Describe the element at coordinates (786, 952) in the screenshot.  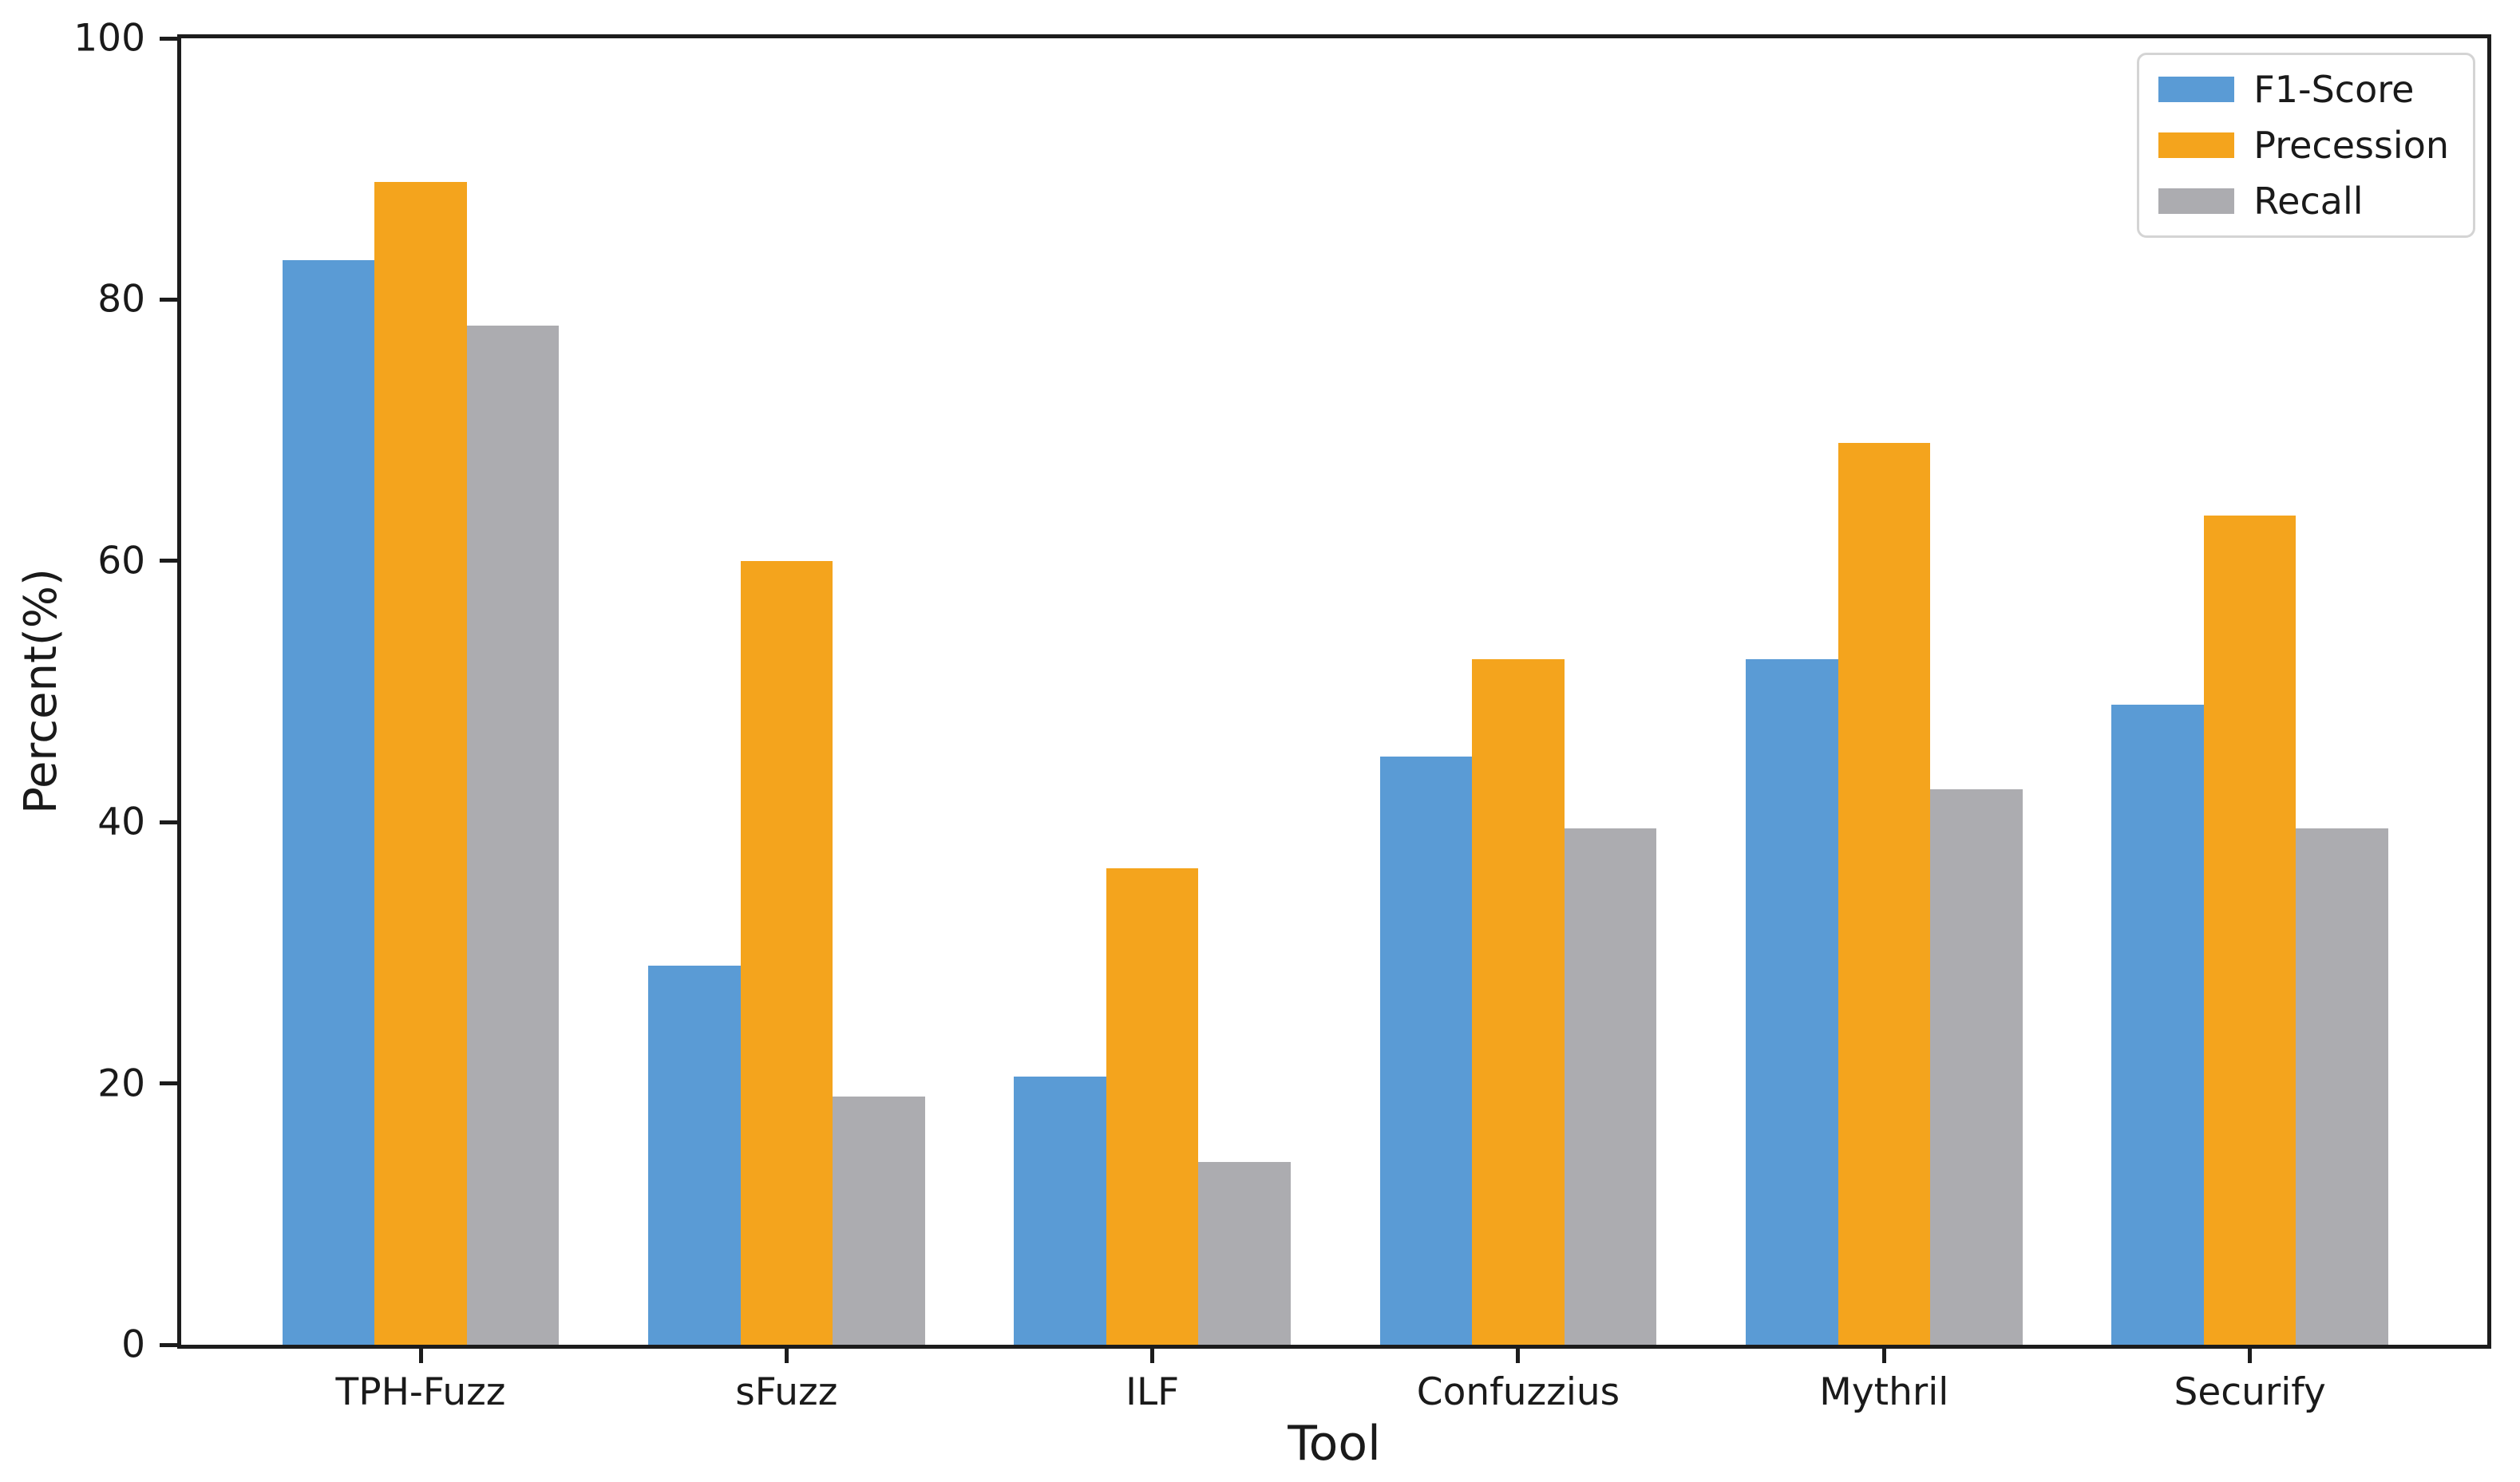
I see `bar-precession-sfuzz` at that location.